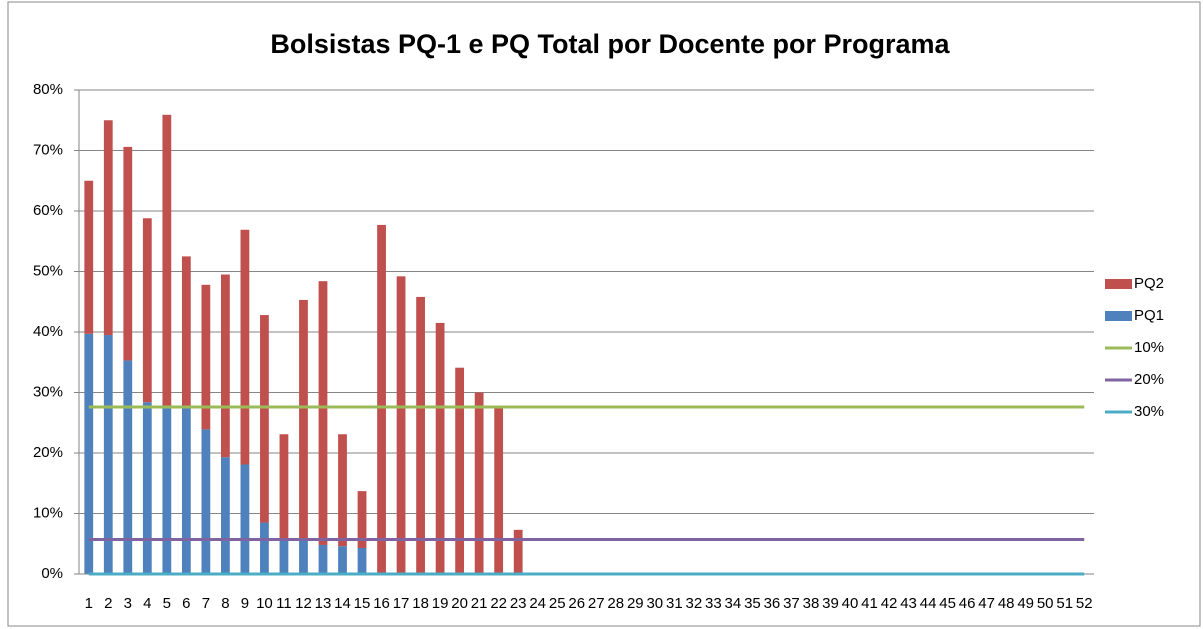  Describe the element at coordinates (48, 149) in the screenshot. I see `y-tick-label: 70%` at that location.